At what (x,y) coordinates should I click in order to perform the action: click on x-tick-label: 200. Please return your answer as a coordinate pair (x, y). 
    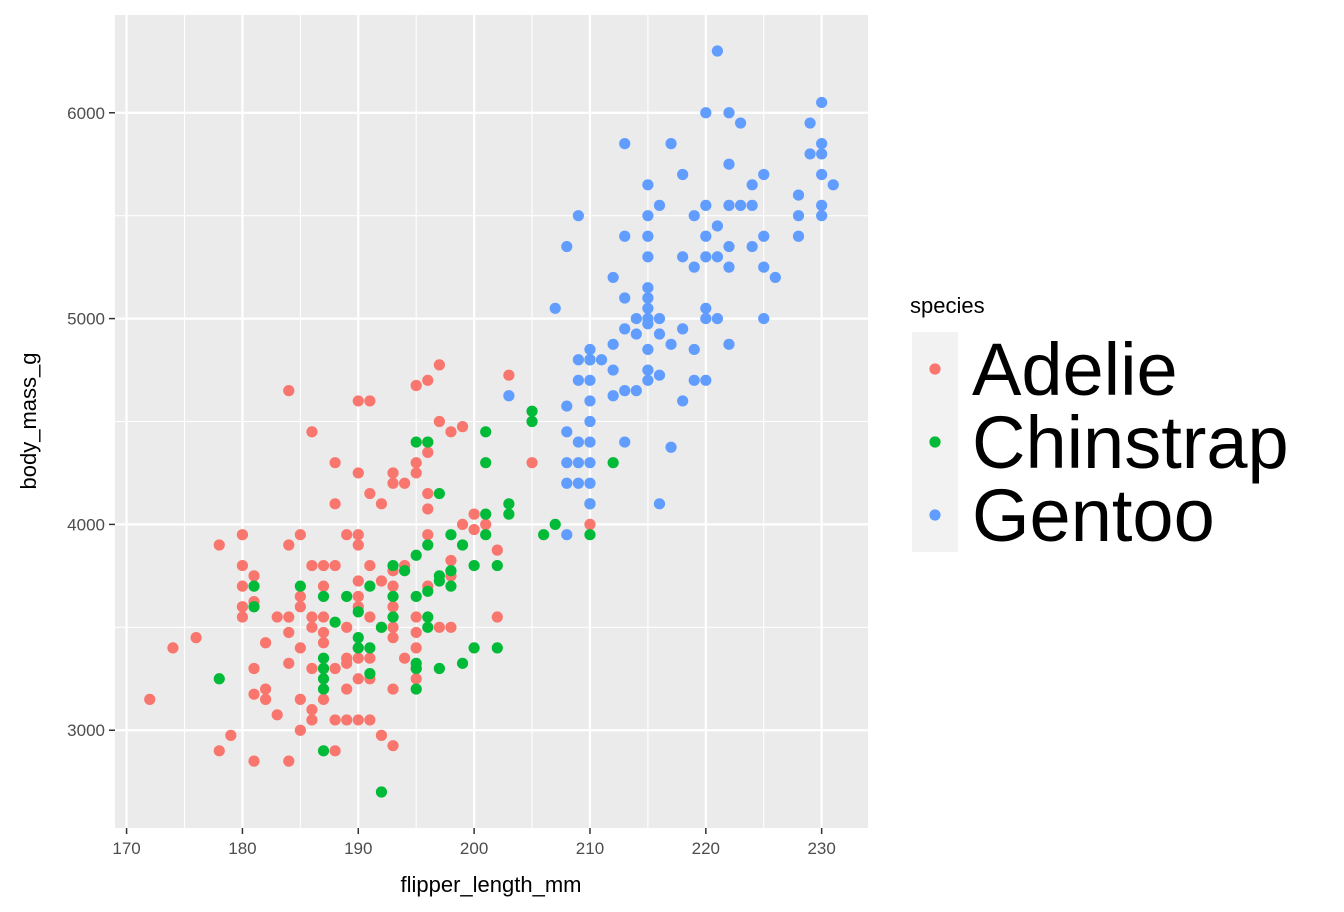
    Looking at the image, I should click on (474, 848).